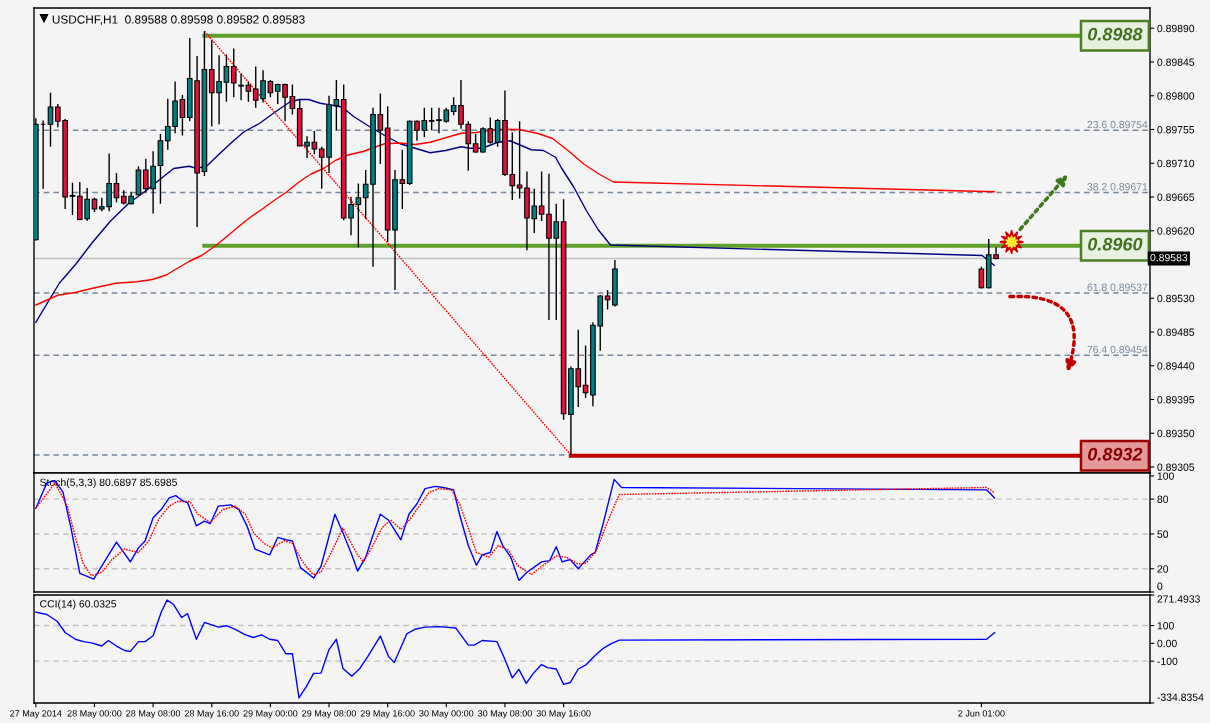 The image size is (1210, 723). What do you see at coordinates (1115, 244) in the screenshot?
I see `annotation: 0.8960` at bounding box center [1115, 244].